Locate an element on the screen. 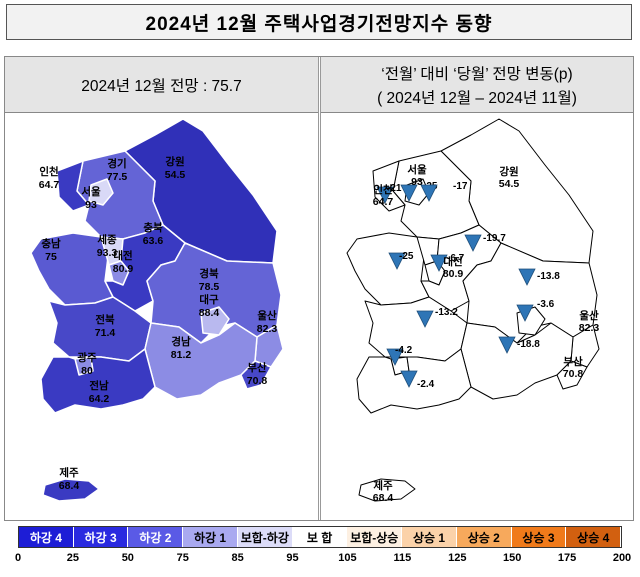  left-label-name-5: 세종 is located at coordinates (107, 239).